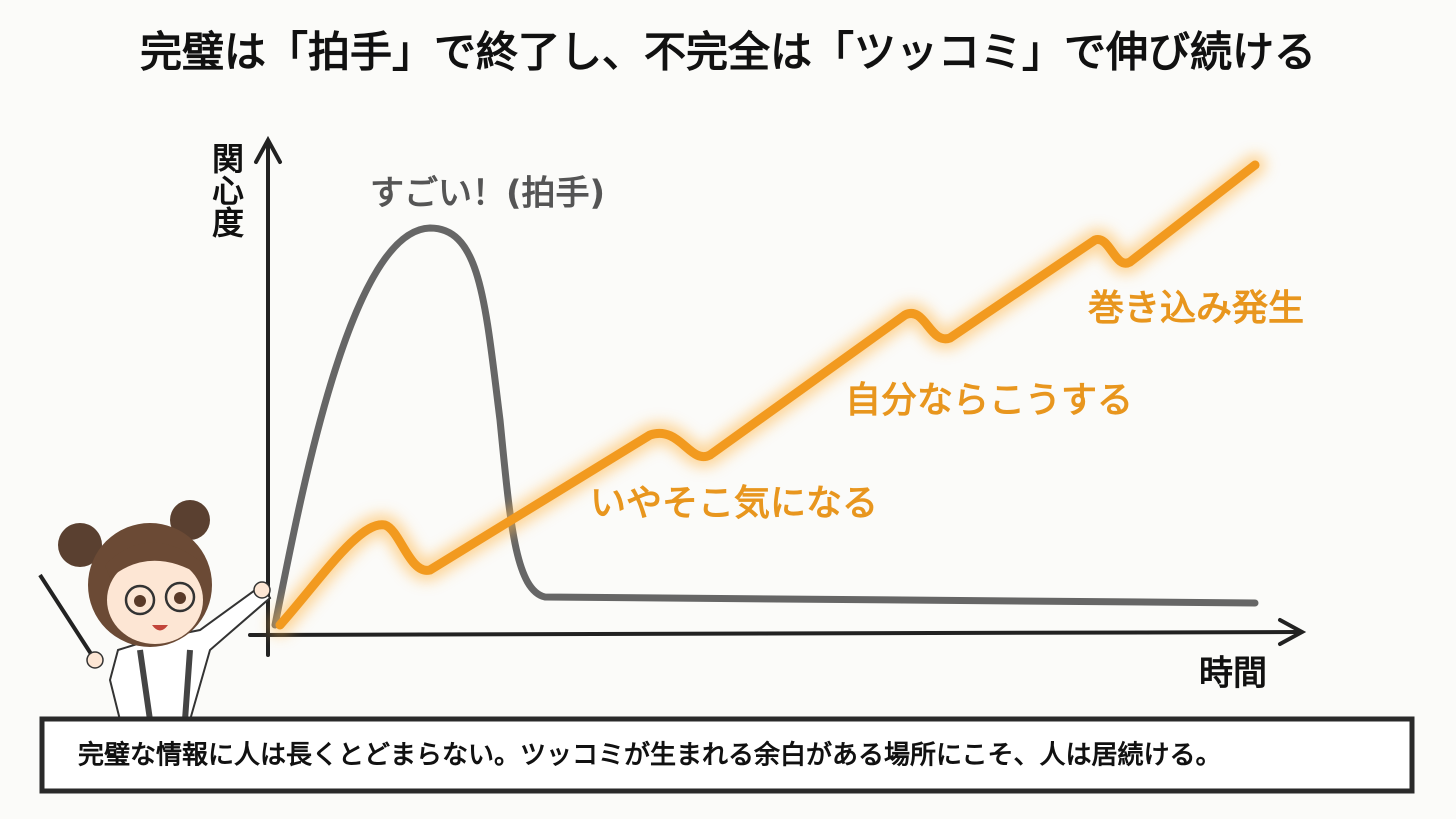 The width and height of the screenshot is (1456, 819). What do you see at coordinates (67, 617) in the screenshot?
I see `pointer-stick` at bounding box center [67, 617].